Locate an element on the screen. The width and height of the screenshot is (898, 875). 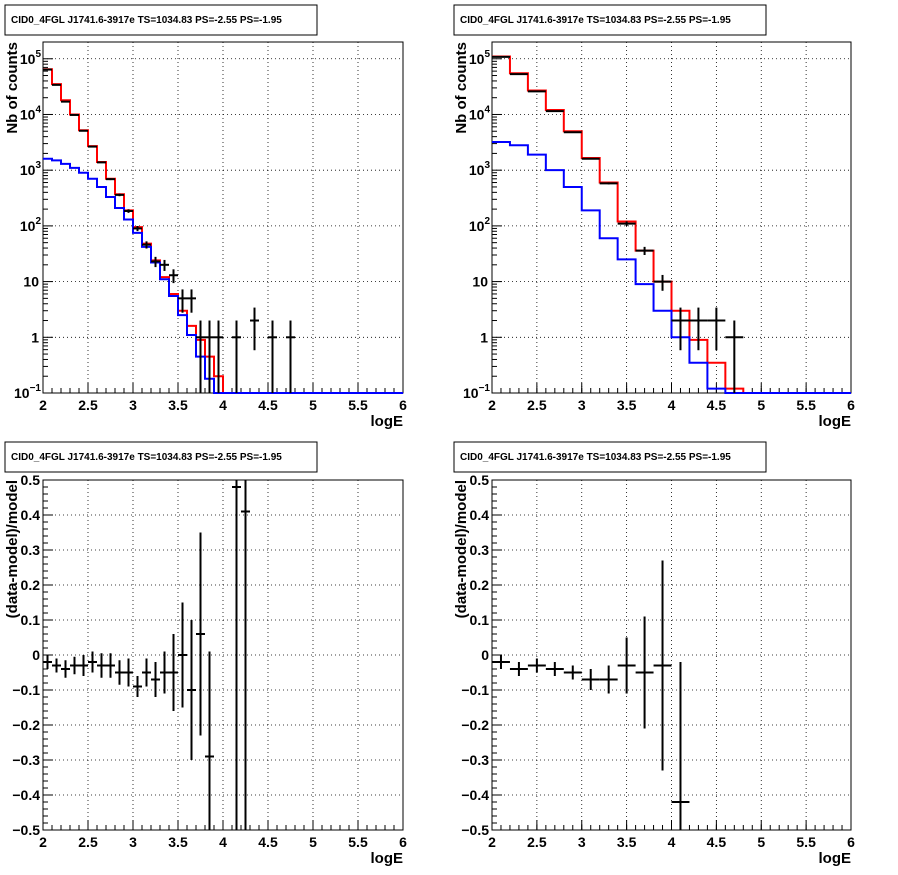
x-tick-label: 4.5 is located at coordinates (268, 405).